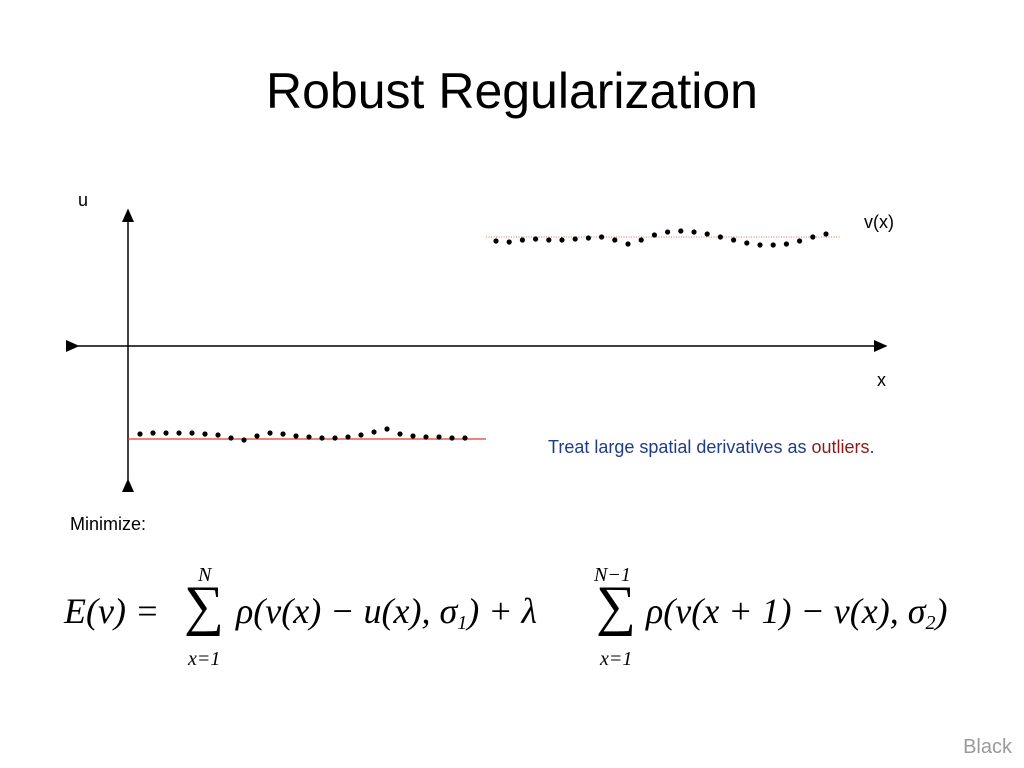 The height and width of the screenshot is (768, 1024). I want to click on curve-label: v(x), so click(879, 222).